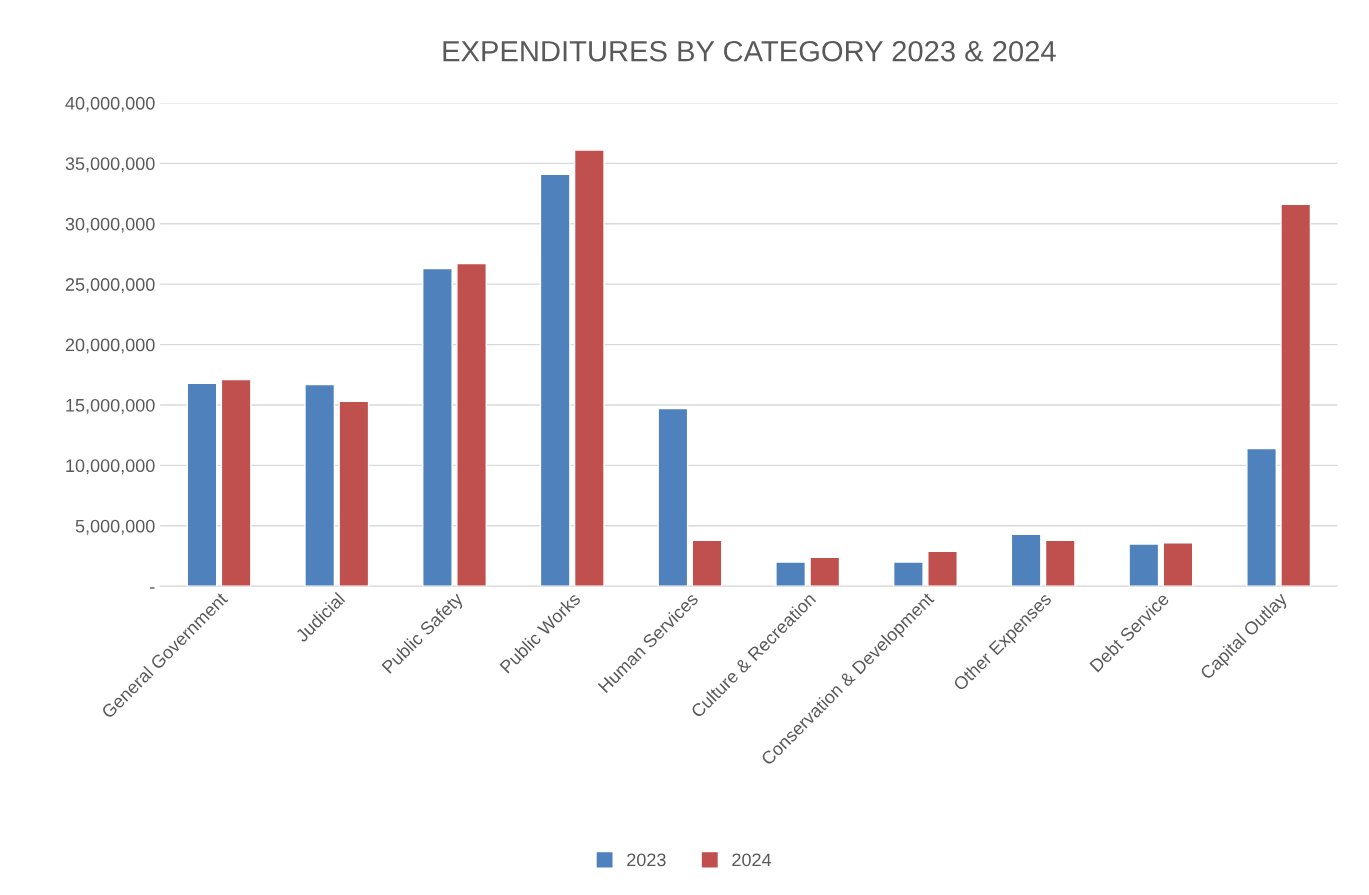 The image size is (1369, 895). What do you see at coordinates (110, 286) in the screenshot?
I see `y-tick-label: 25,000,000` at bounding box center [110, 286].